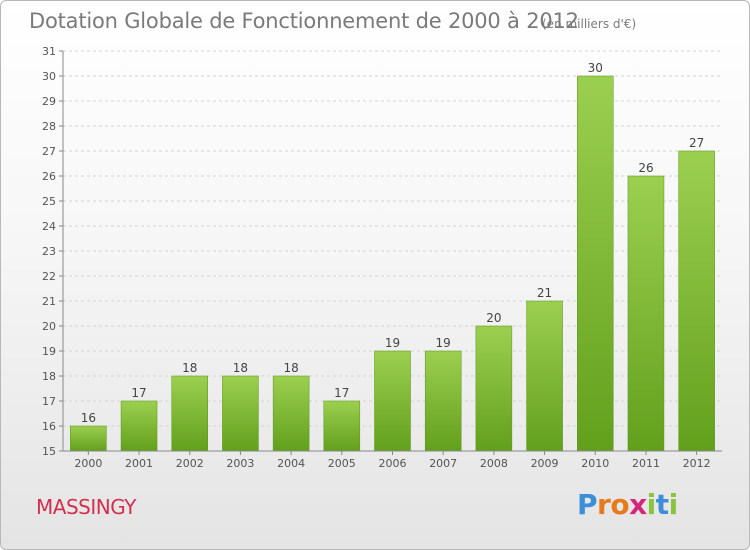 The image size is (750, 550). Describe the element at coordinates (544, 293) in the screenshot. I see `bar-value-label: 21` at that location.